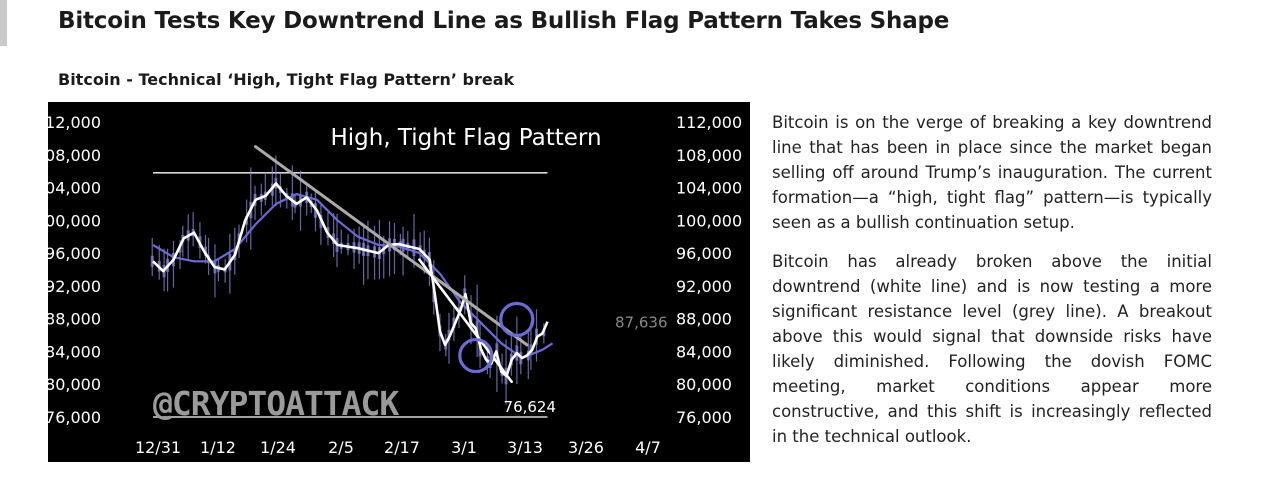 This screenshot has width=1280, height=504. Describe the element at coordinates (278, 447) in the screenshot. I see `x-tick-label: 1/24` at that location.